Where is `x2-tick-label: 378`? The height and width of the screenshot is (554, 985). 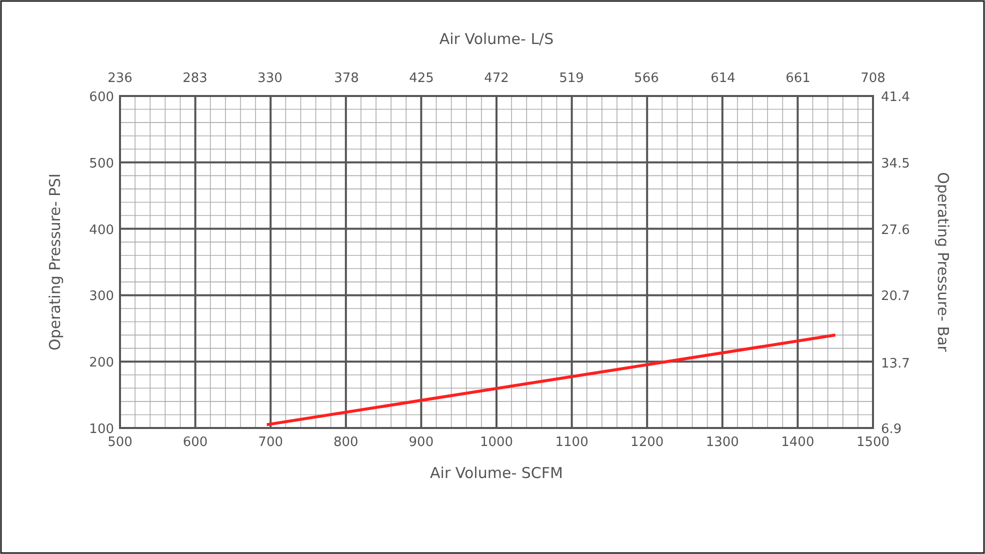
x2-tick-label: 378 is located at coordinates (346, 78).